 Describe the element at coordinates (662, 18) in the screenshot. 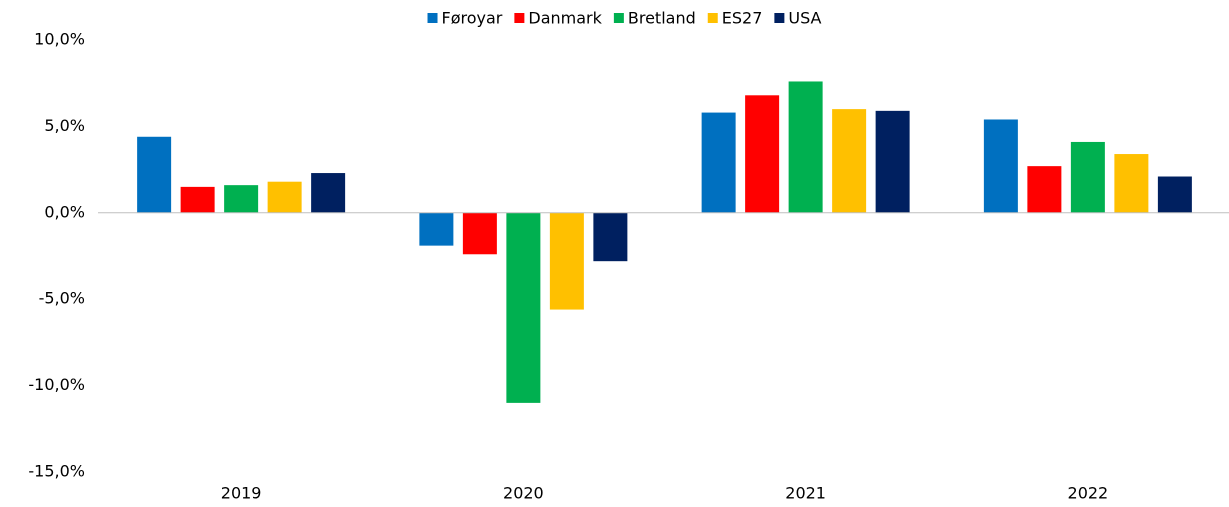

I see `legend-label: Bretland` at that location.